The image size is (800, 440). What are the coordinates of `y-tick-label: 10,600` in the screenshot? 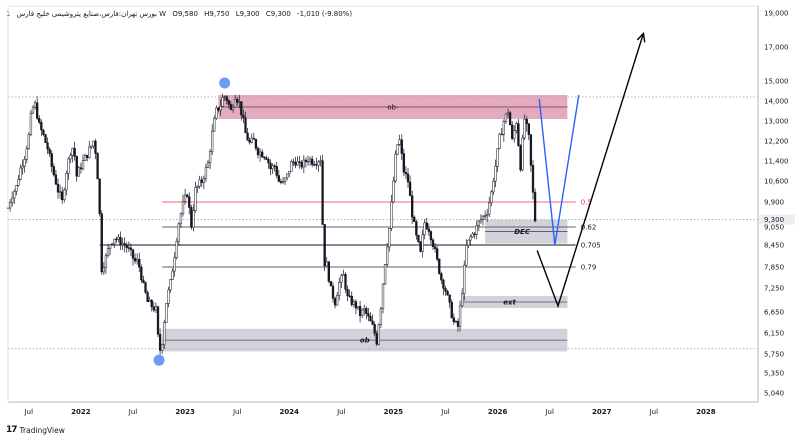 It's located at (776, 182).